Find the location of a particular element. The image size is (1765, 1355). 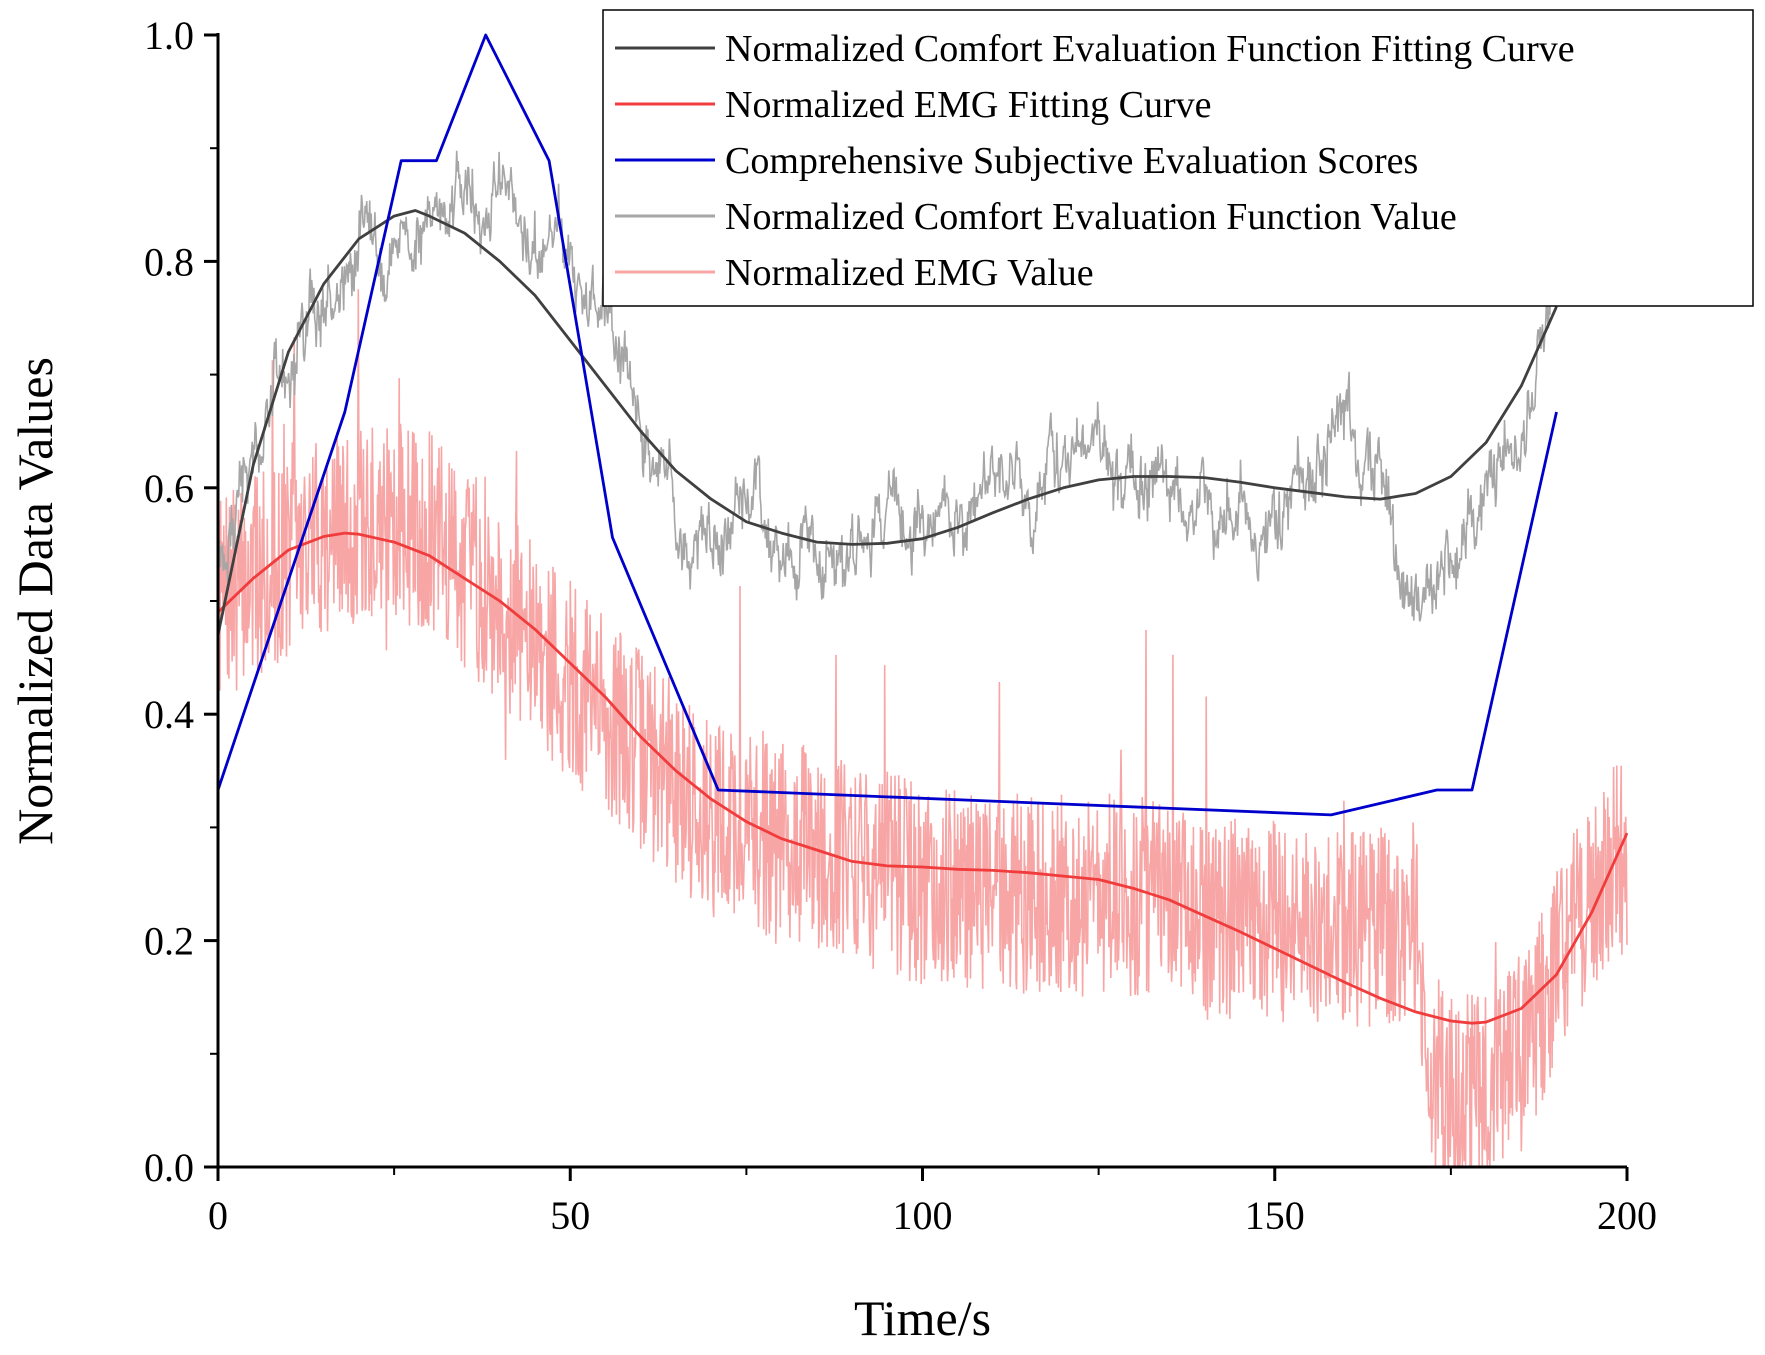

y-tick-label: 0.2 is located at coordinates (169, 941).